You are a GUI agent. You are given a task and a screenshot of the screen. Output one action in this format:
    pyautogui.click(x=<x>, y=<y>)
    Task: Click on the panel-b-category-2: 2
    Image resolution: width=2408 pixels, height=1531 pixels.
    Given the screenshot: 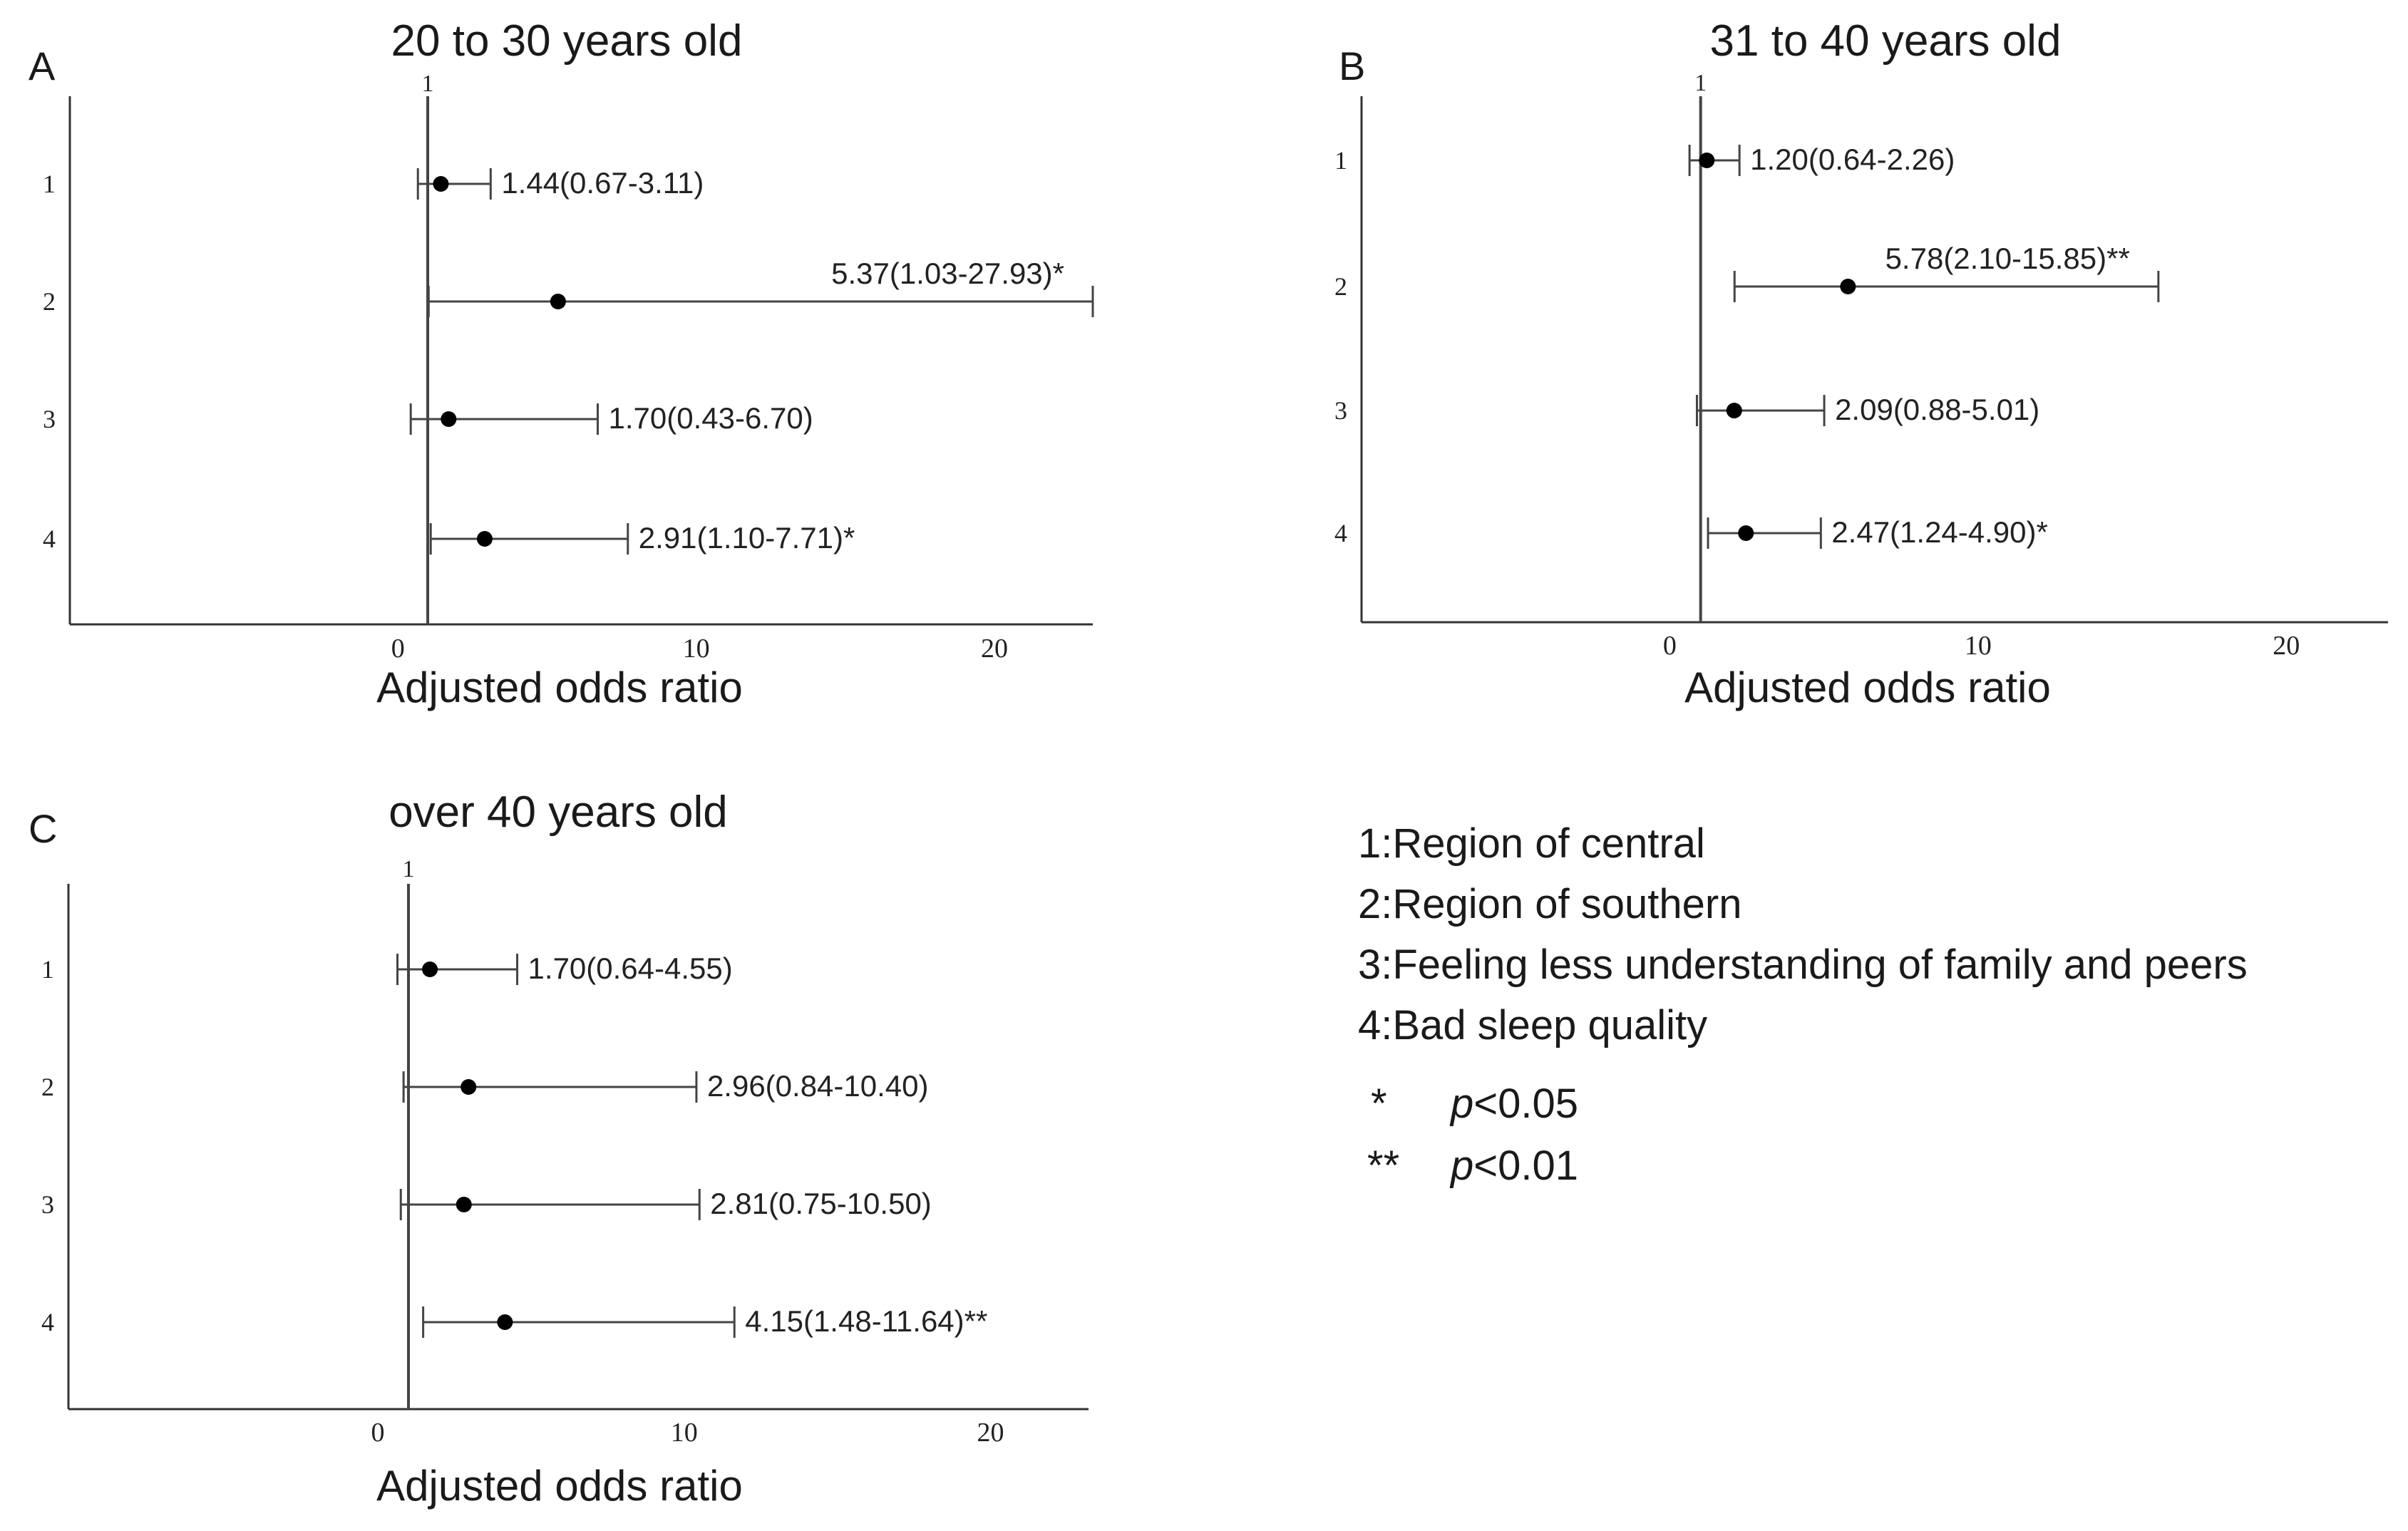 What is the action you would take?
    pyautogui.click(x=1340, y=286)
    